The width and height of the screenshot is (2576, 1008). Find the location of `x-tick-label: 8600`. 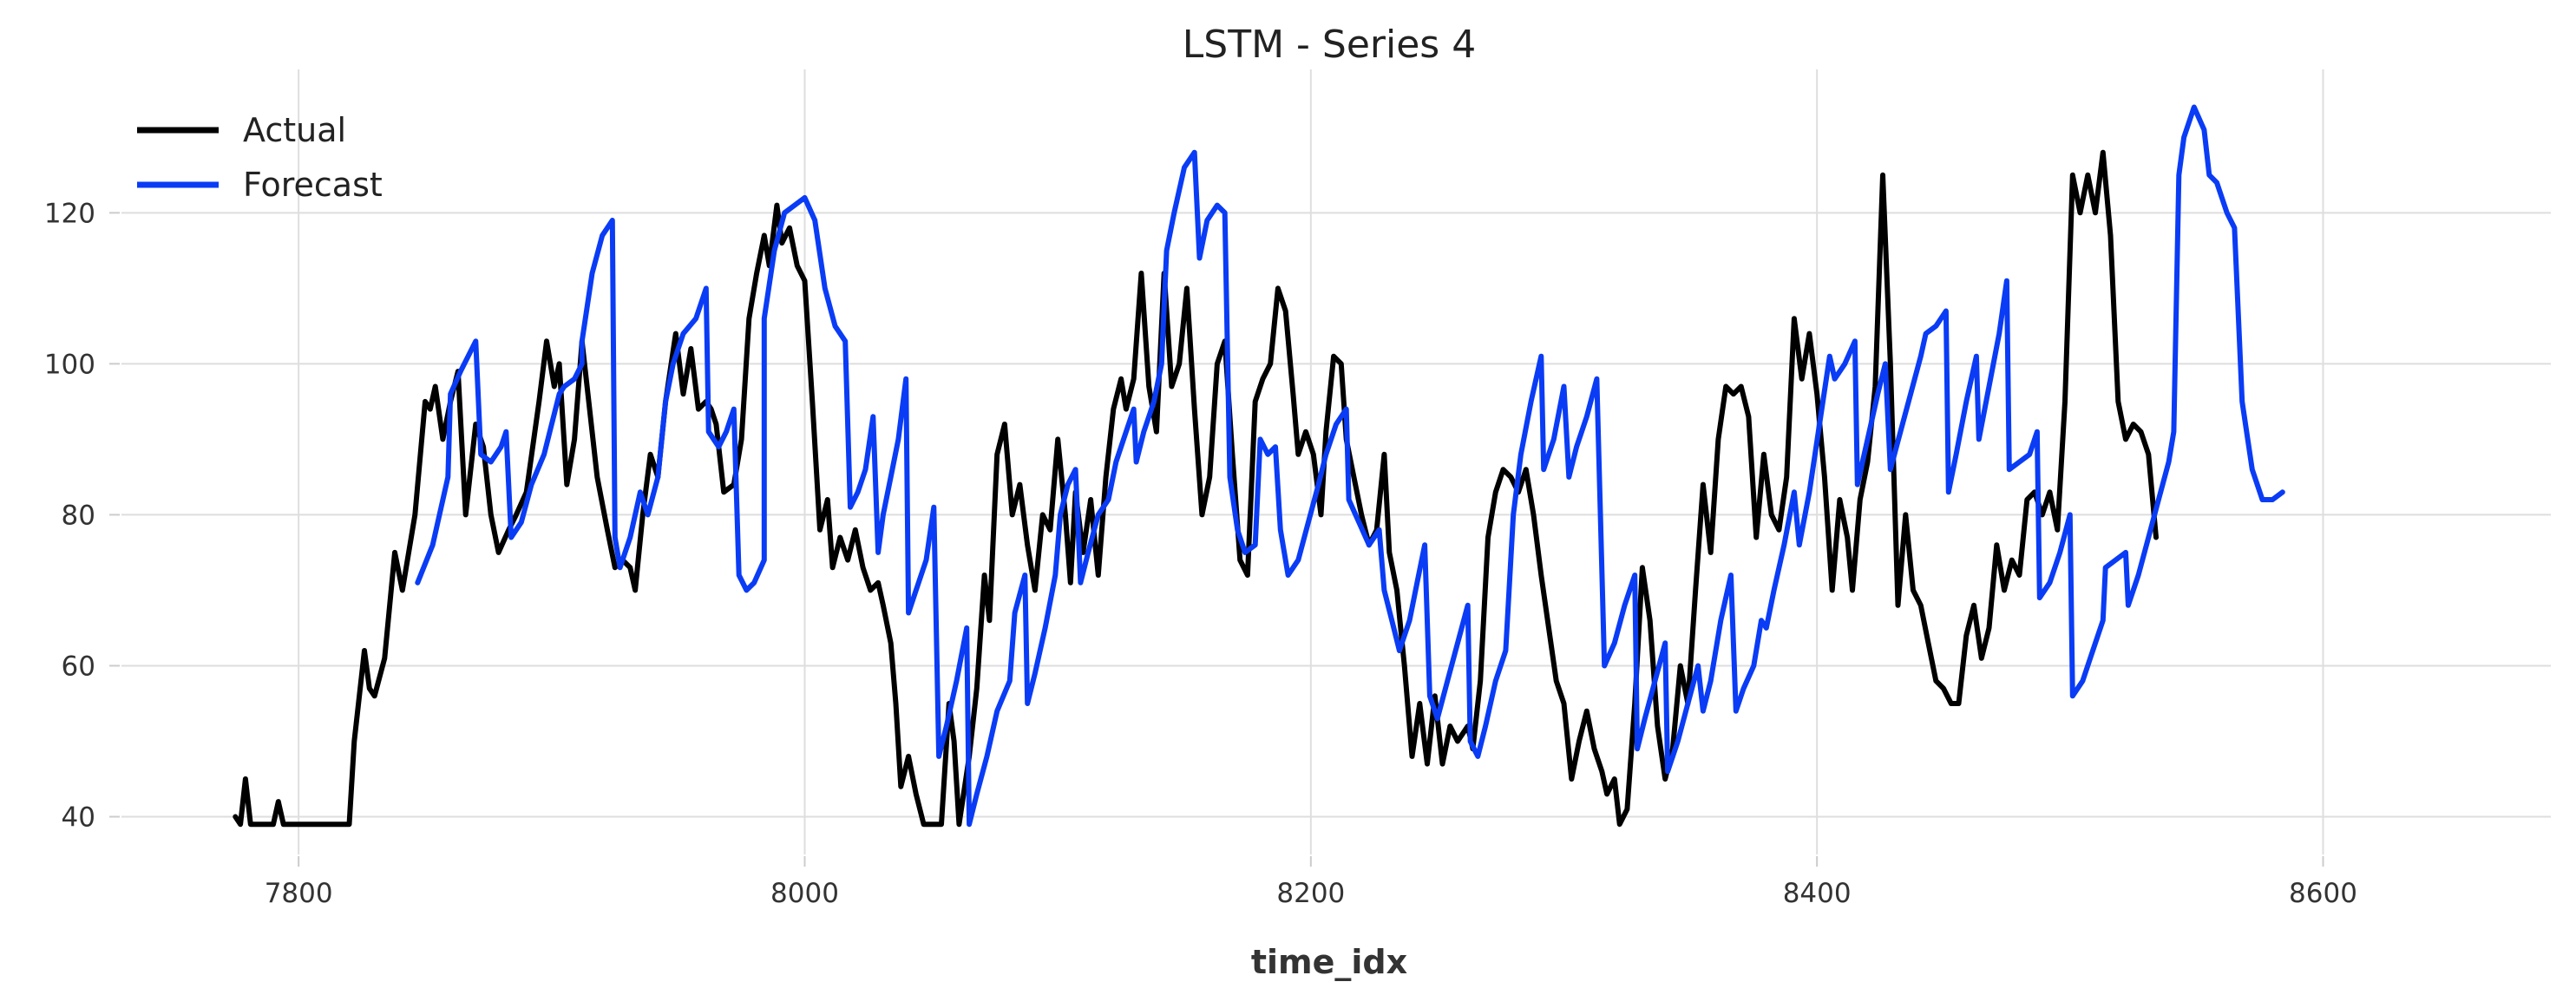

x-tick-label: 8600 is located at coordinates (2323, 893).